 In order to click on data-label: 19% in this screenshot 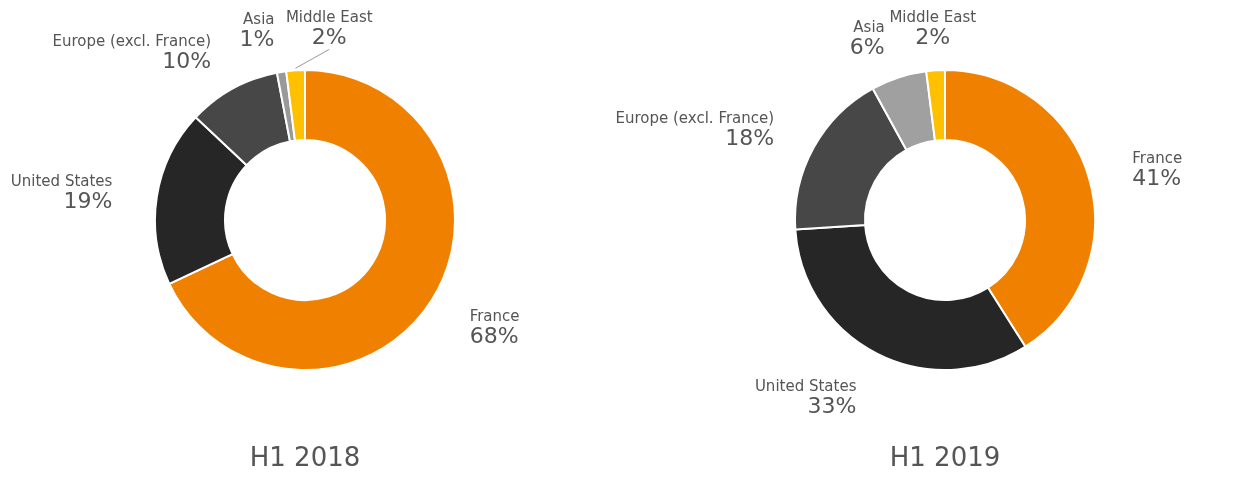, I will do `click(88, 201)`.